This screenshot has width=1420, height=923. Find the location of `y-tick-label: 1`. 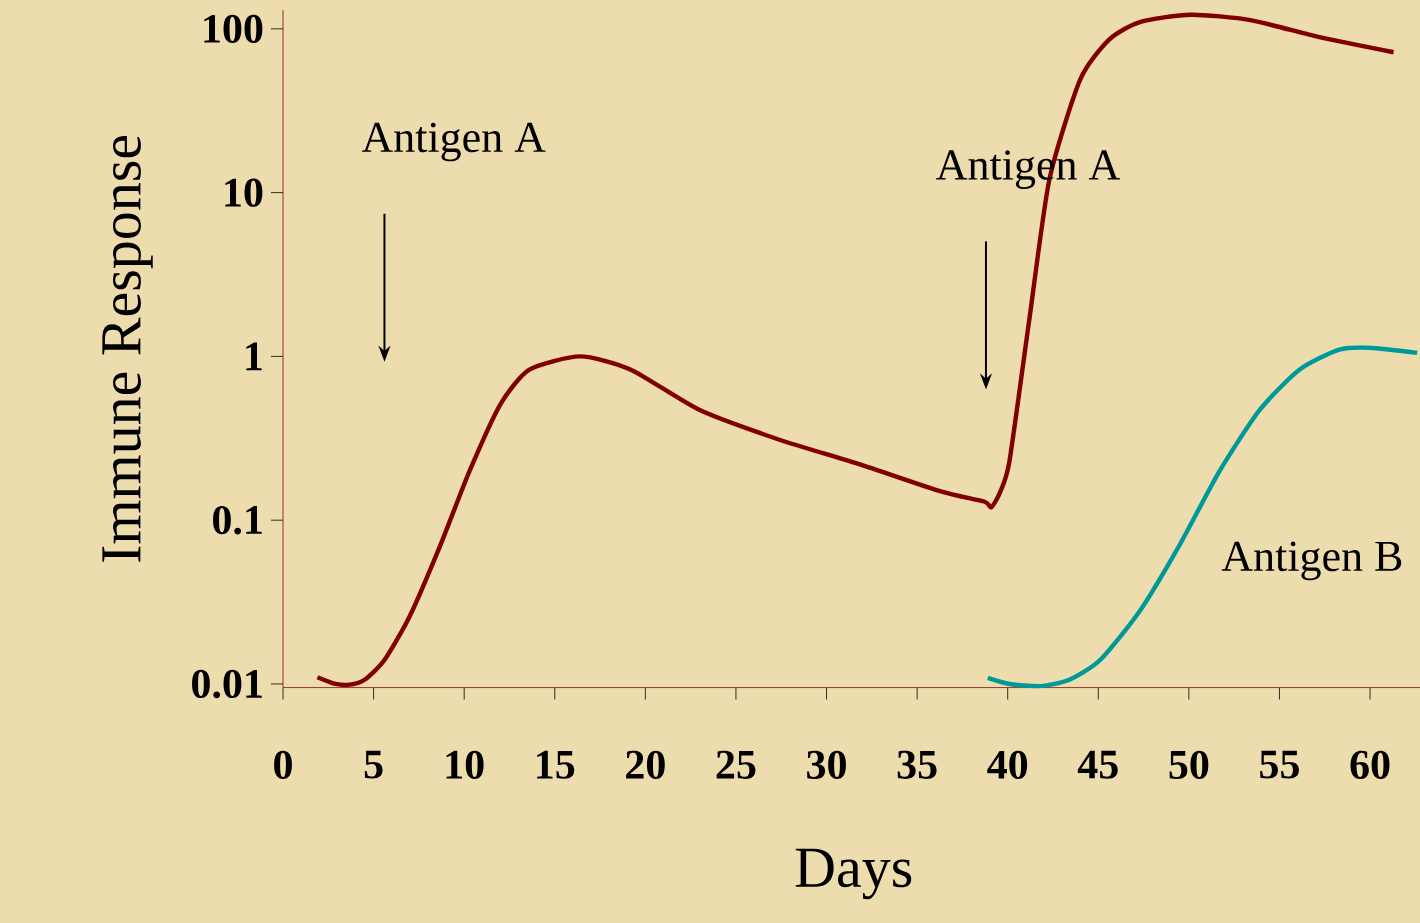

y-tick-label: 1 is located at coordinates (254, 356).